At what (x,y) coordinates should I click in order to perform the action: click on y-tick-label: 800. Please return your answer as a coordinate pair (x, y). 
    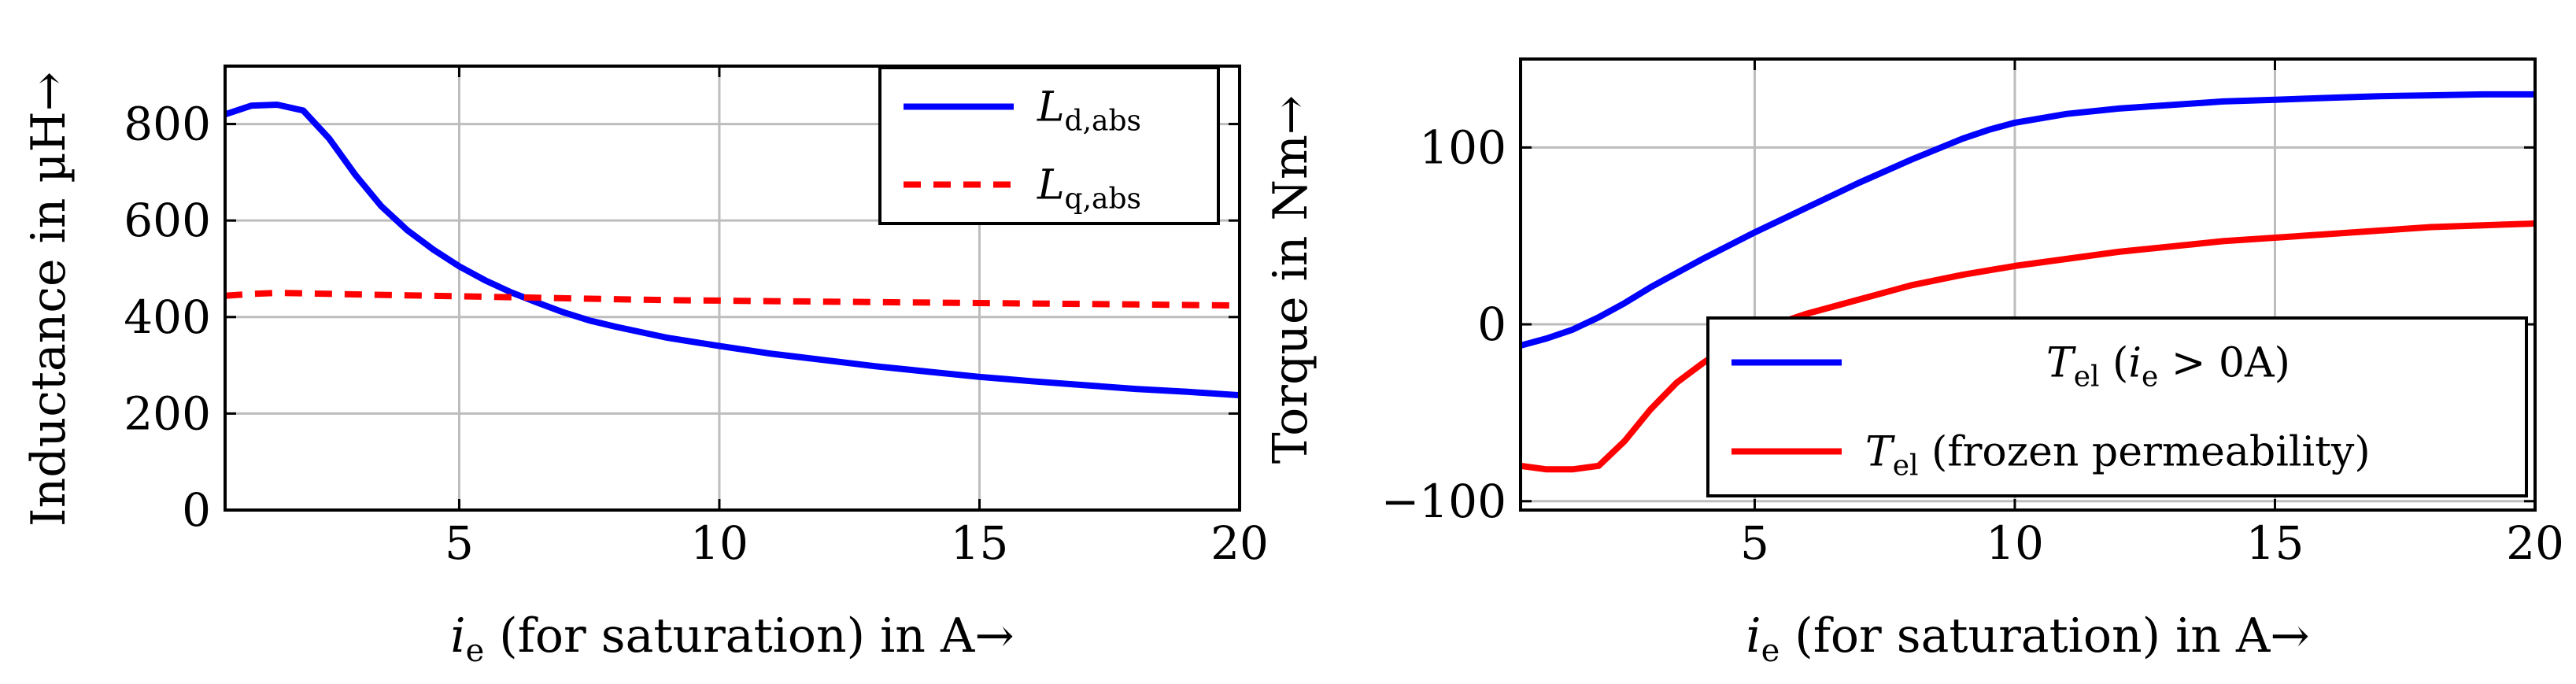
    Looking at the image, I should click on (167, 124).